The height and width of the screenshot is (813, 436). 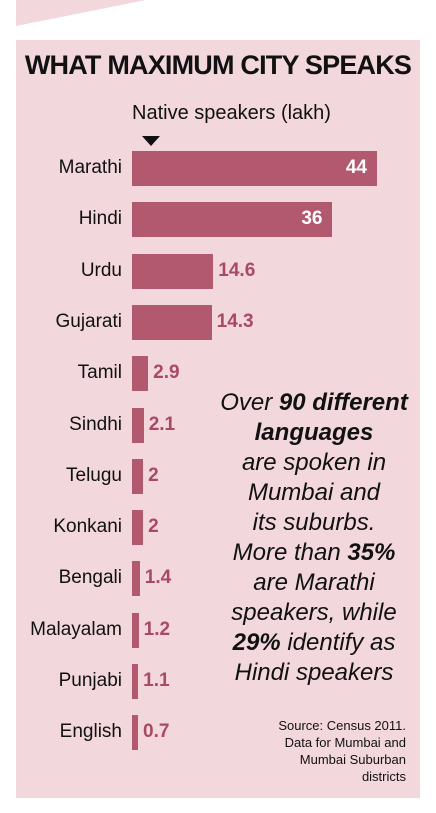 I want to click on category-label: English, so click(x=90, y=732).